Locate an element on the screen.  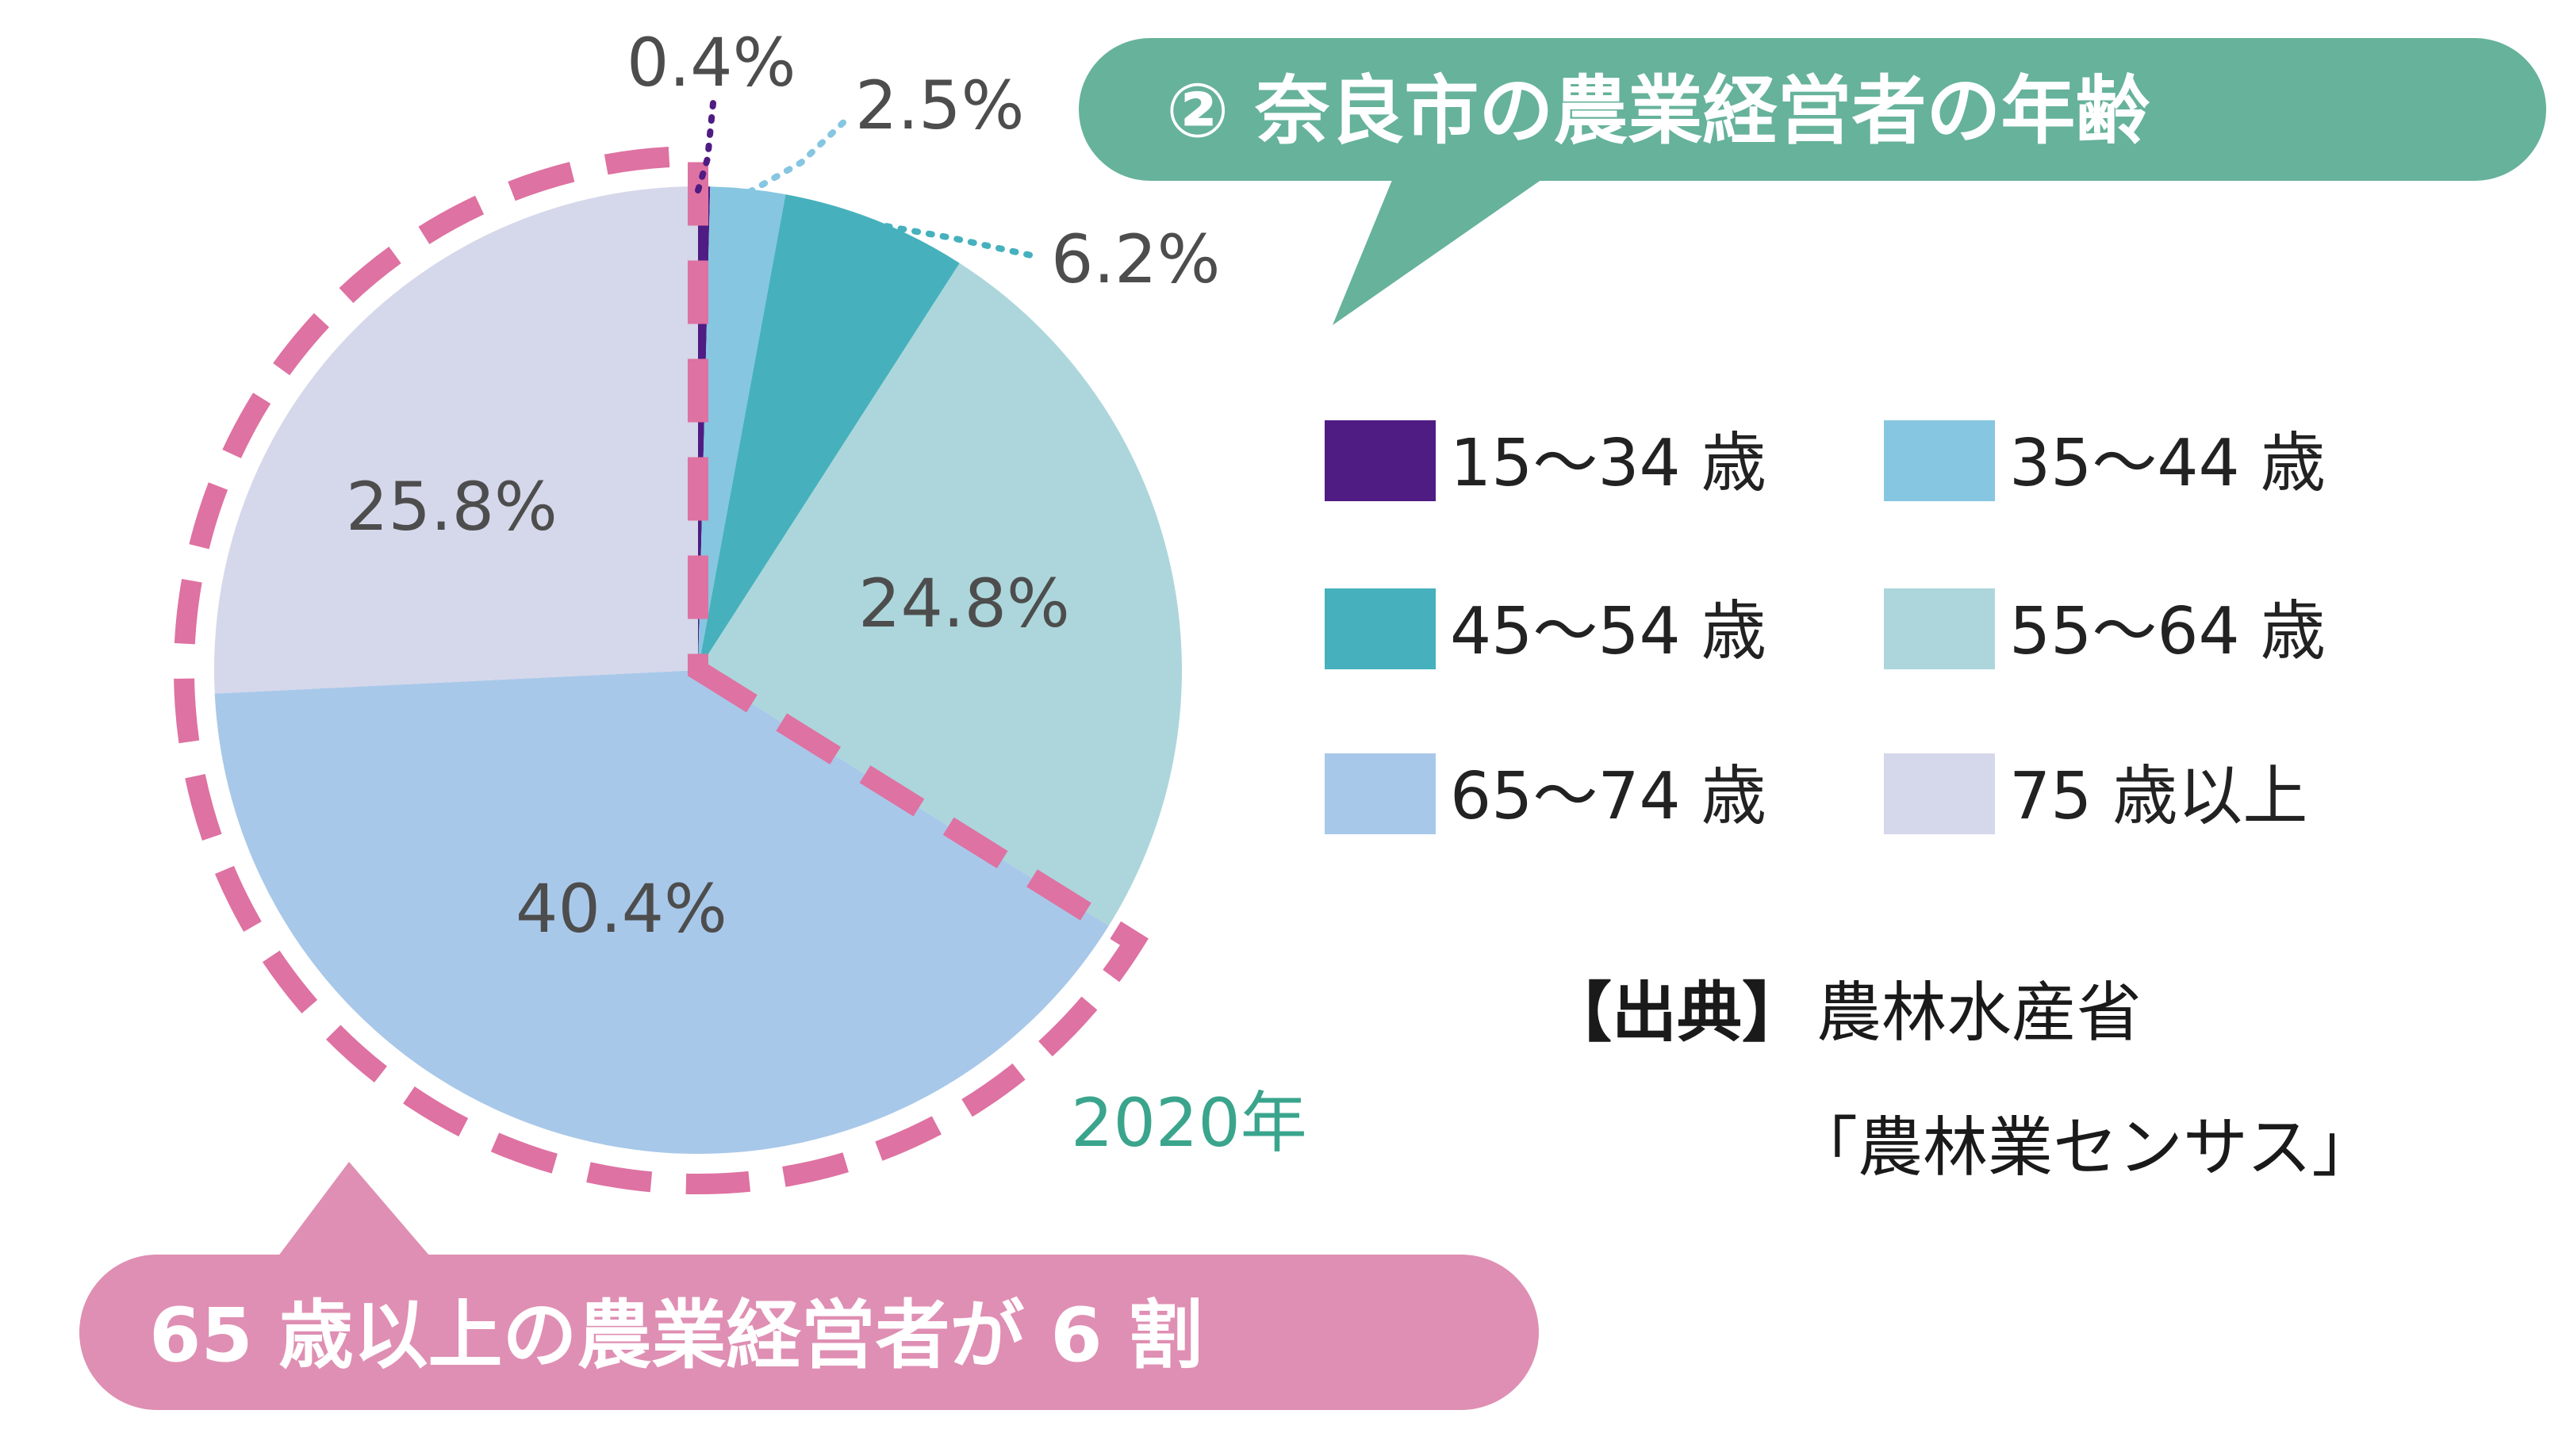
leader-lines is located at coordinates (864, 175).